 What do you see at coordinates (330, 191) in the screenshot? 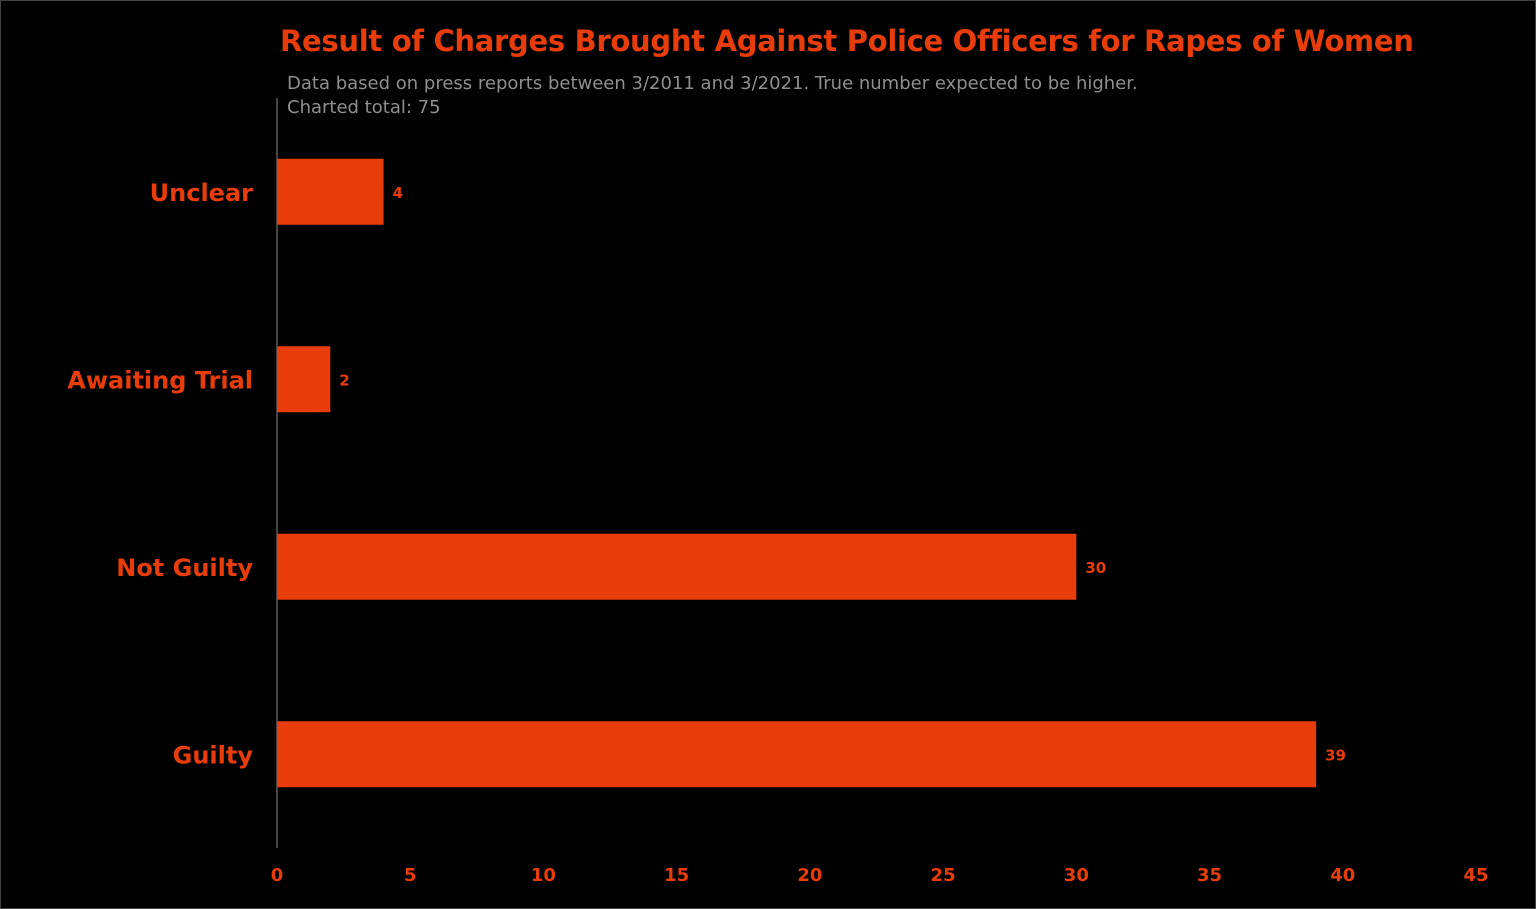
I see `bar-unclear` at bounding box center [330, 191].